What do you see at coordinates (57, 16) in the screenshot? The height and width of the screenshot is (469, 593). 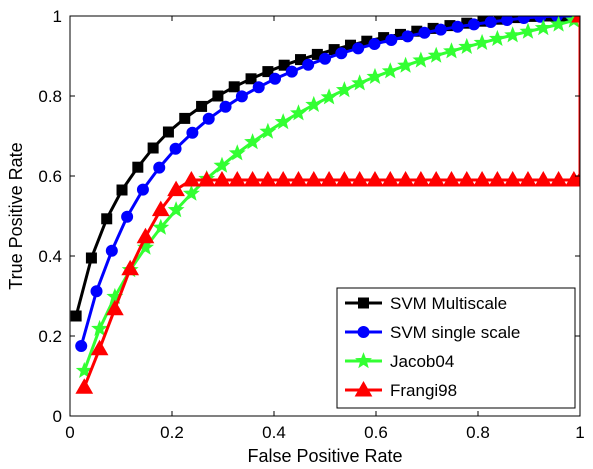 I see `y-tick-label: 1` at bounding box center [57, 16].